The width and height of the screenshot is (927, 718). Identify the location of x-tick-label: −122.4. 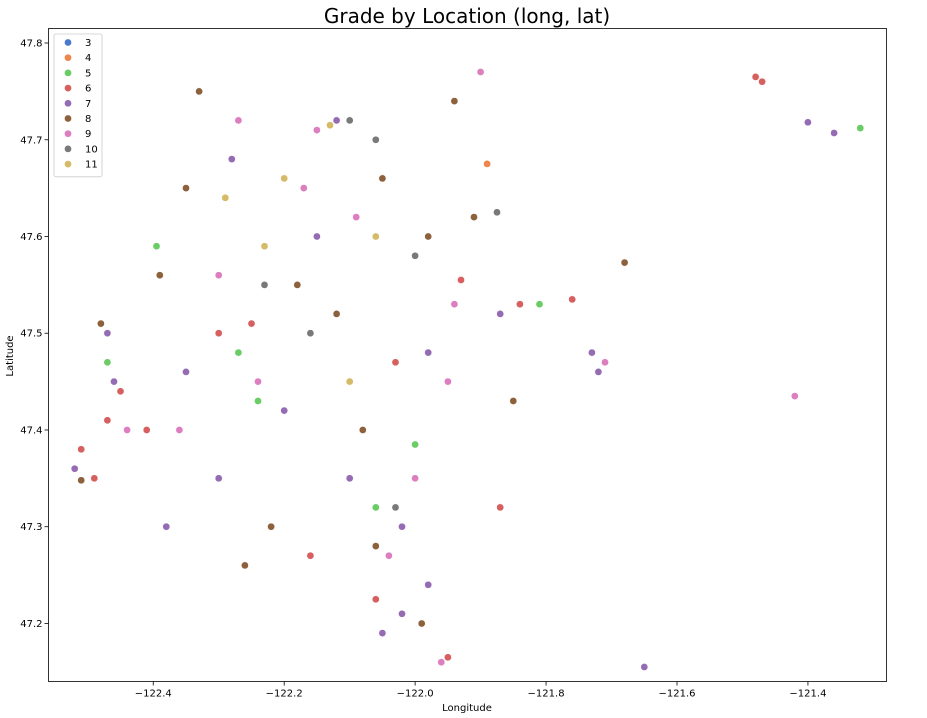
(153, 694).